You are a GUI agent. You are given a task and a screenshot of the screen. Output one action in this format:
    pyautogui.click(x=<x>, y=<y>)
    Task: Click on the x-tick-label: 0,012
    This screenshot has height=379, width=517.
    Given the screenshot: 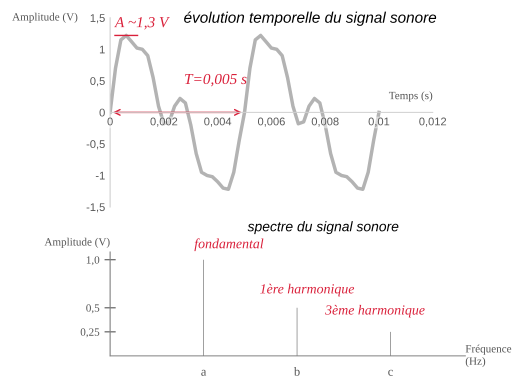 What is the action you would take?
    pyautogui.click(x=432, y=122)
    